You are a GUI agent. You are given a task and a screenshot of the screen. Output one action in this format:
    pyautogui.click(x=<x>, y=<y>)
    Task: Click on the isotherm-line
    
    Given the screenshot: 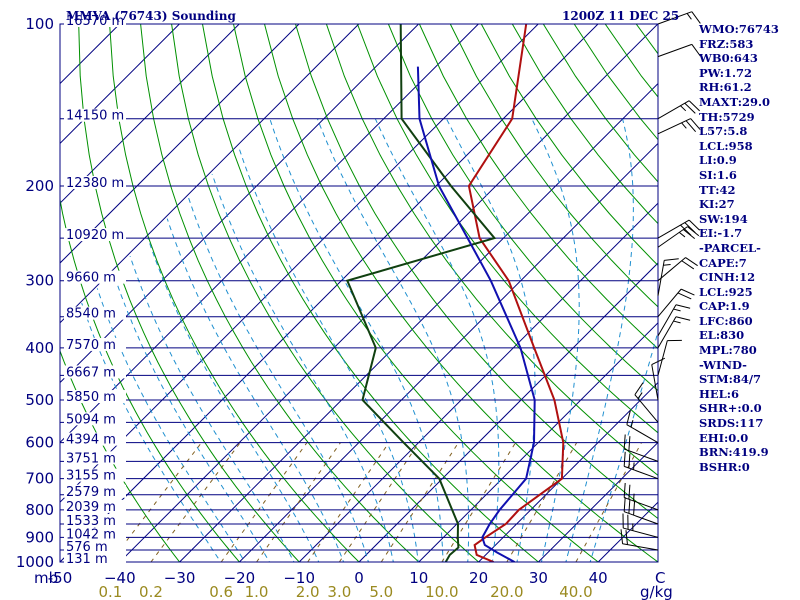 What is the action you would take?
    pyautogui.click(x=568, y=471)
    